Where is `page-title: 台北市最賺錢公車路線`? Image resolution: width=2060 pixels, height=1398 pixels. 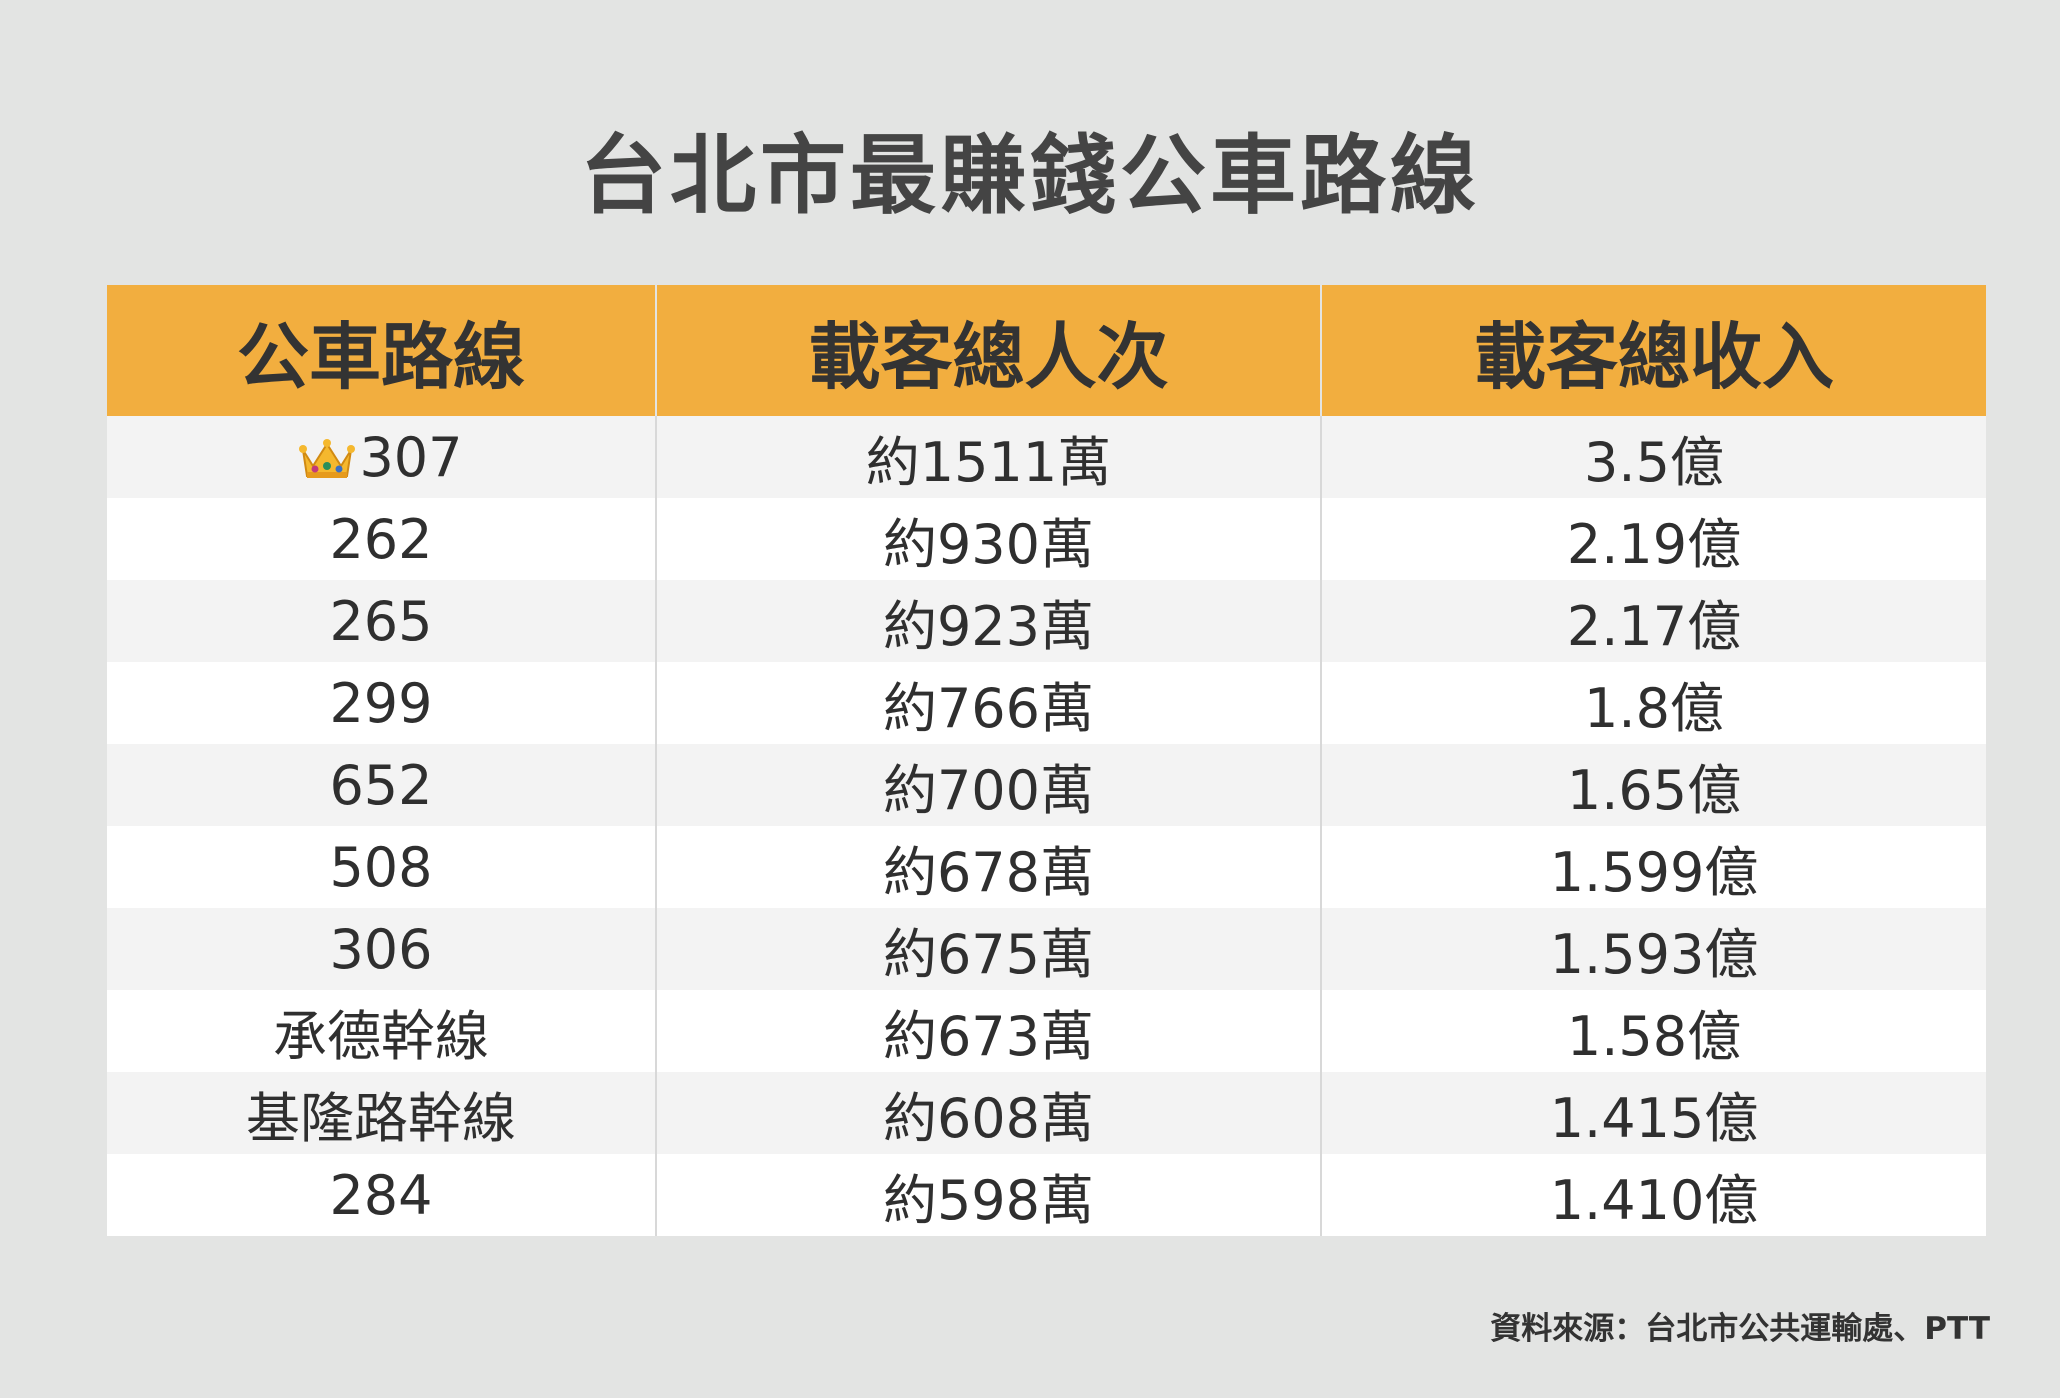 page-title: 台北市最賺錢公車路線 is located at coordinates (1030, 176).